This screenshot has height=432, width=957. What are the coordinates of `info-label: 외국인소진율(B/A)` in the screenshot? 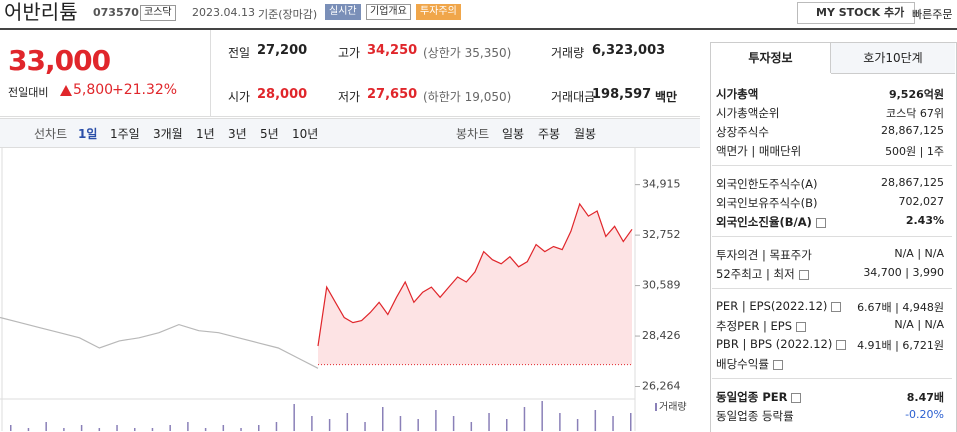 It's located at (771, 222).